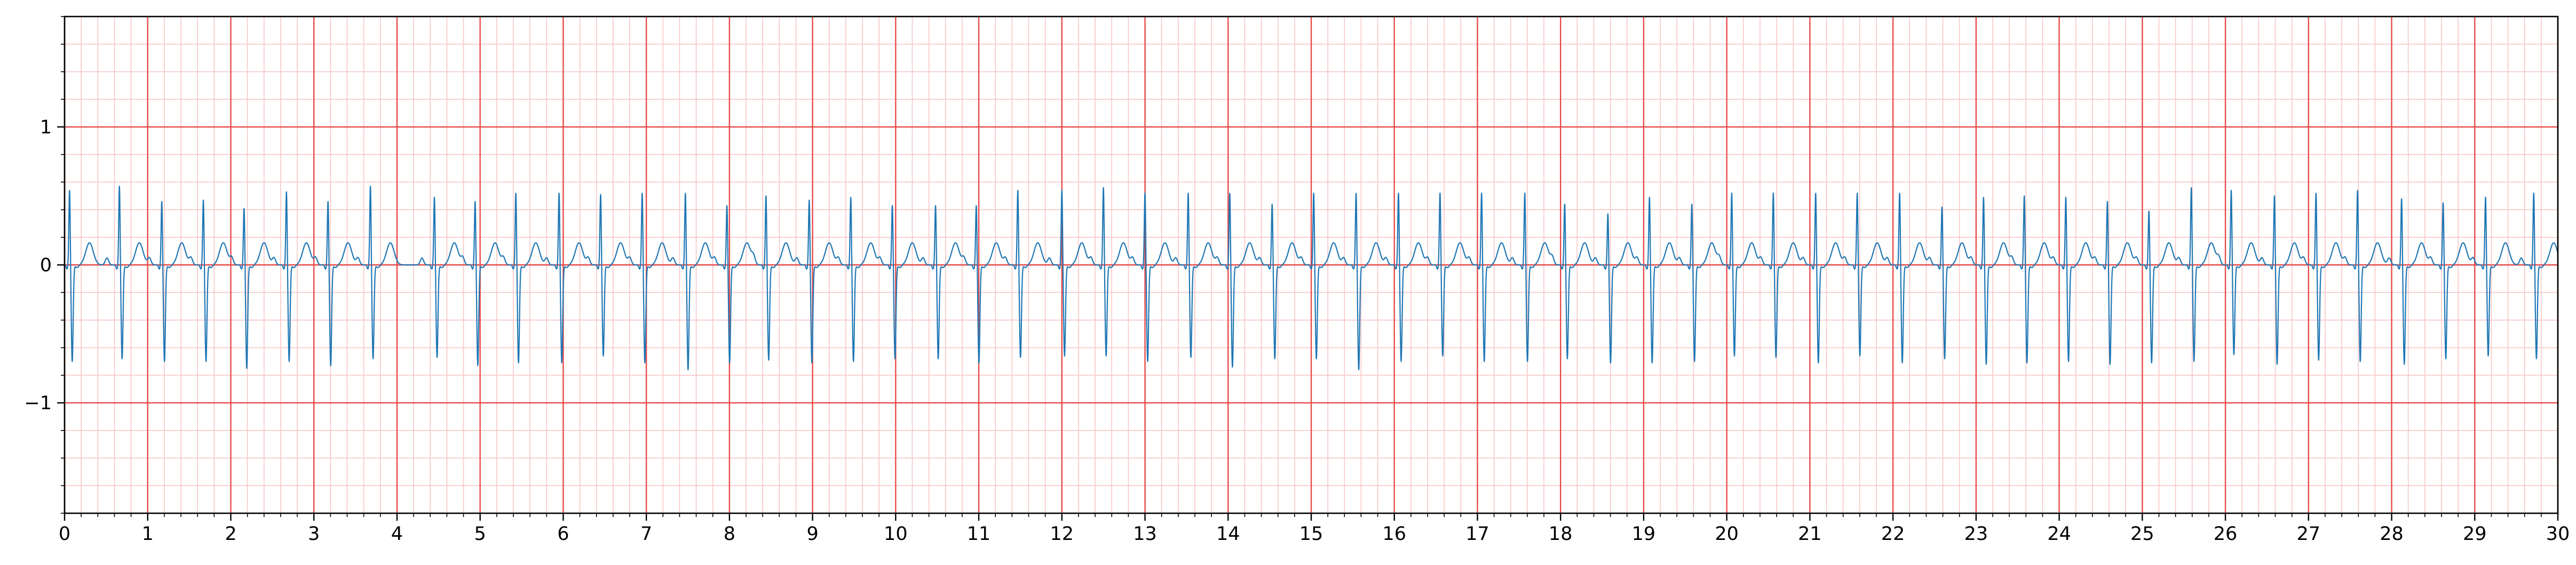 The height and width of the screenshot is (565, 2576). I want to click on x-tick-label: 0, so click(64, 534).